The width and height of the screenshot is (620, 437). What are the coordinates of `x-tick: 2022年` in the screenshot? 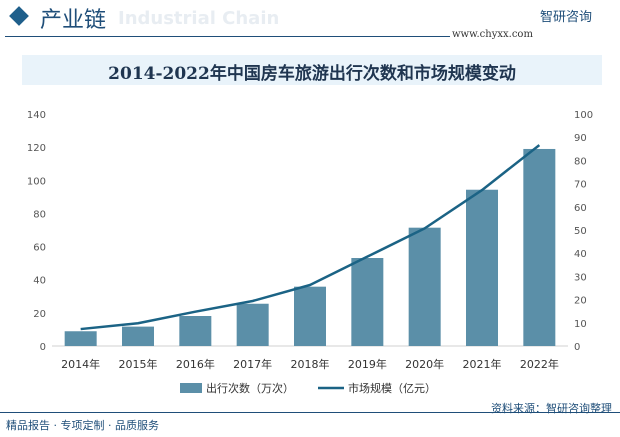 It's located at (539, 364).